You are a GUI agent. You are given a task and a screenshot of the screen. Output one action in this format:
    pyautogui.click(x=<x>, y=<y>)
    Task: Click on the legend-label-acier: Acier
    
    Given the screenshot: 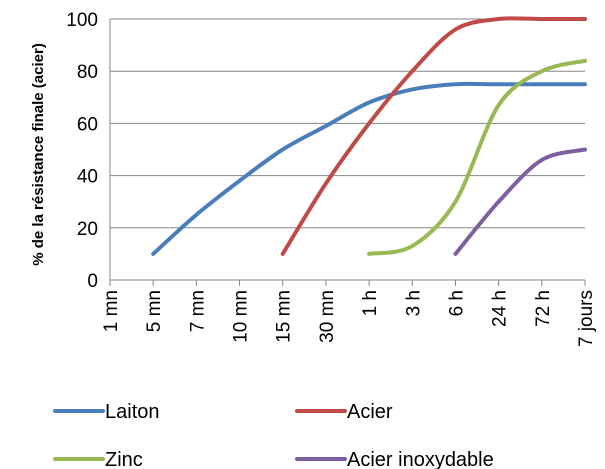 What is the action you would take?
    pyautogui.click(x=370, y=412)
    